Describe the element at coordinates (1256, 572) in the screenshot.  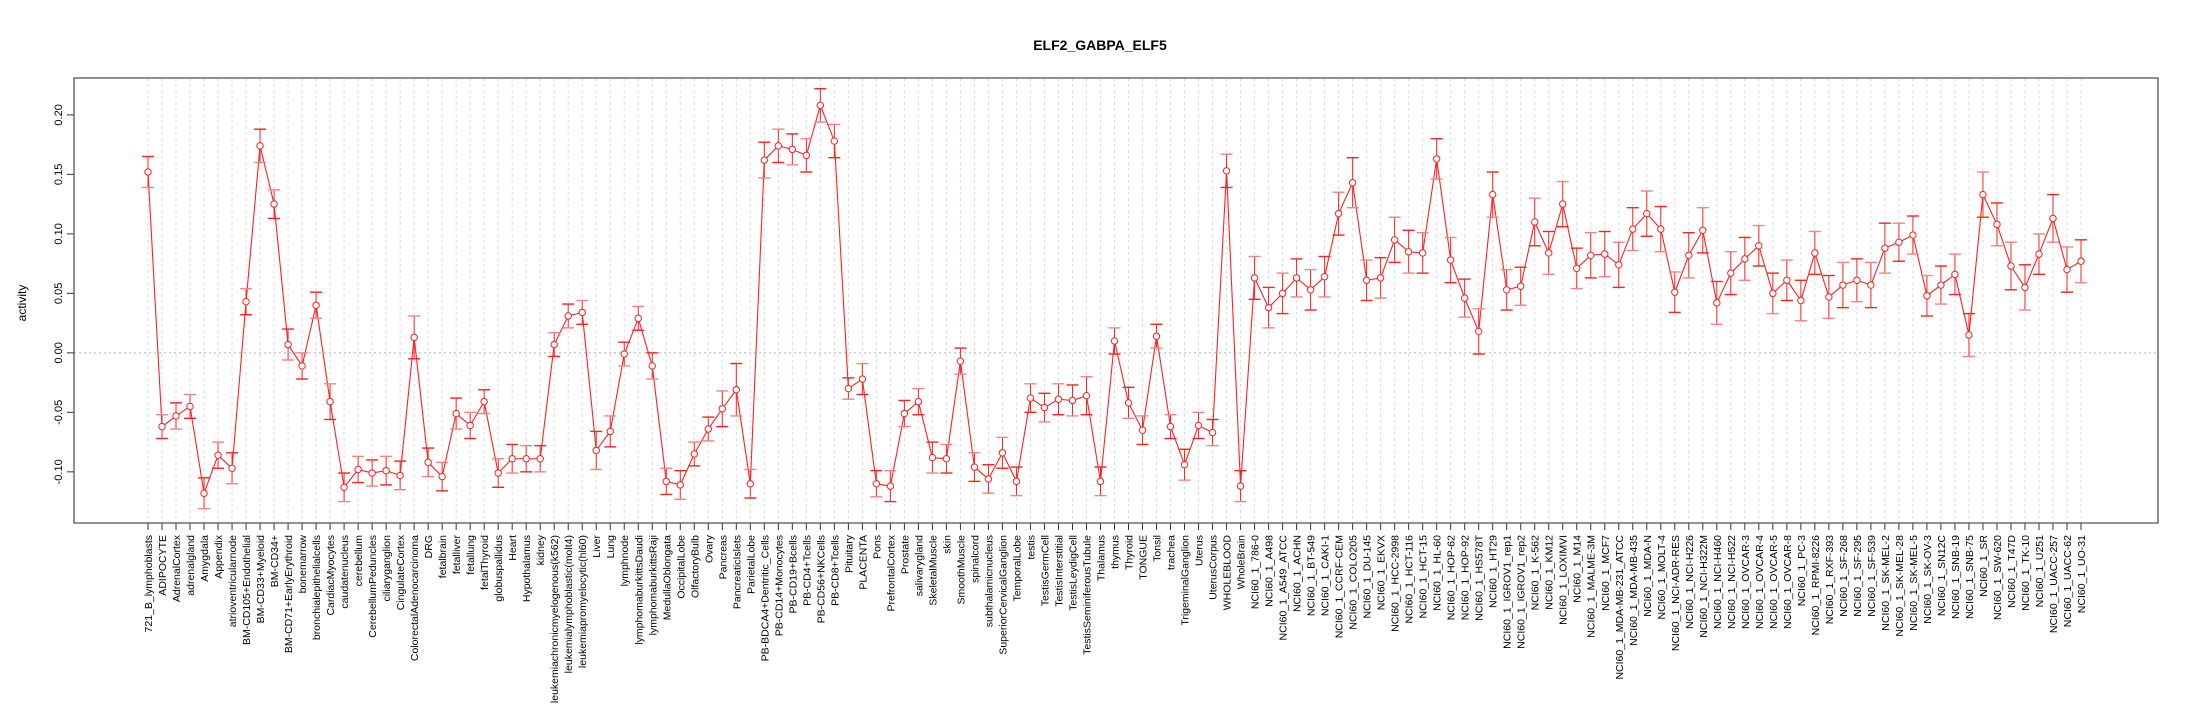
I see `x-tick-label: NCI60_1_786-0` at that location.